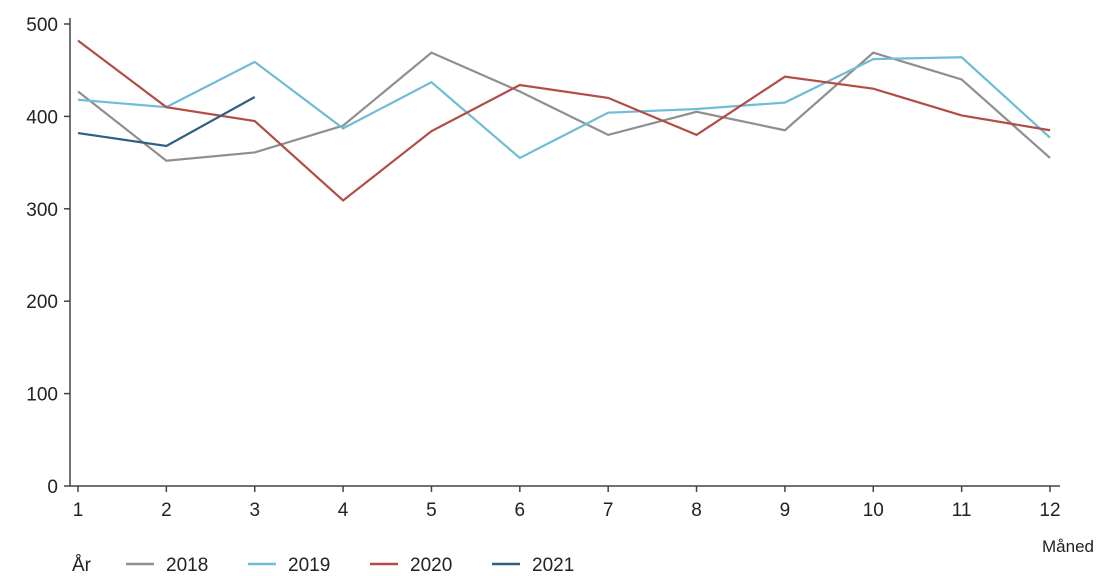  I want to click on x-tick-label: 7, so click(608, 510).